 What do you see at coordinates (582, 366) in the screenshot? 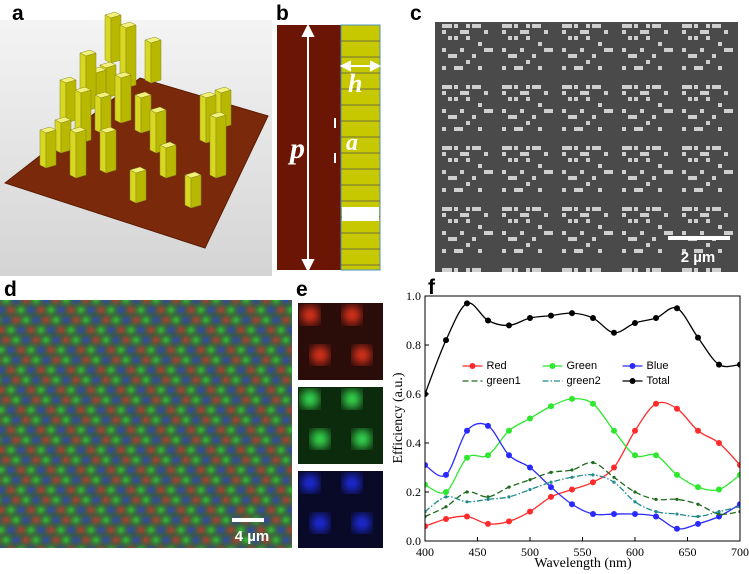
I see `legend-label: Green` at bounding box center [582, 366].